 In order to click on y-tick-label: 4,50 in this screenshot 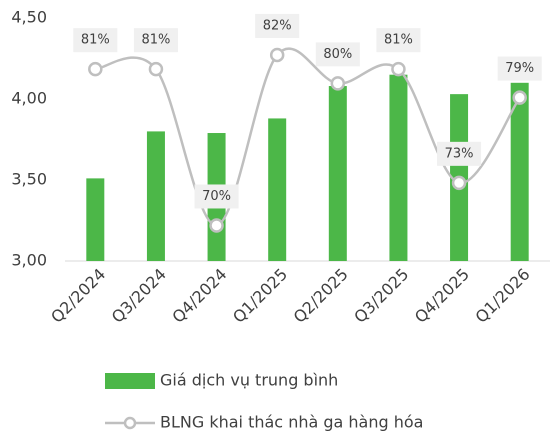, I will do `click(29, 17)`.